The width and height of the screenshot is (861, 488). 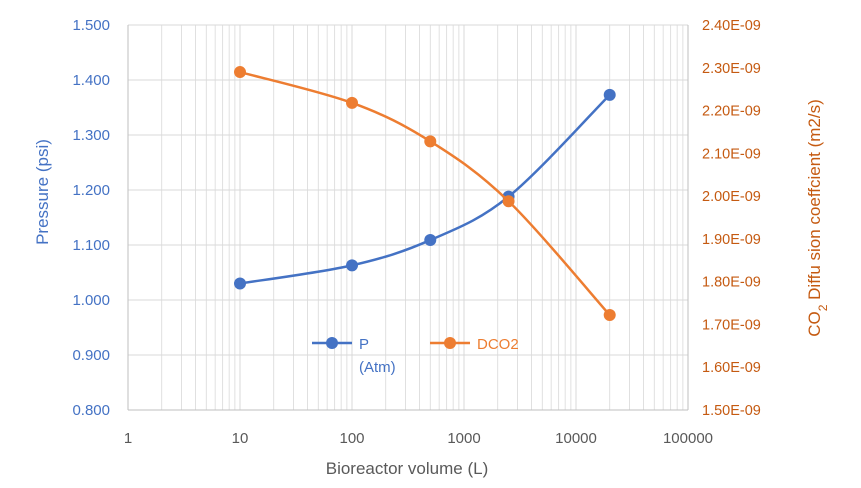 I want to click on y-left-tick-label: 1.500, so click(x=91, y=25).